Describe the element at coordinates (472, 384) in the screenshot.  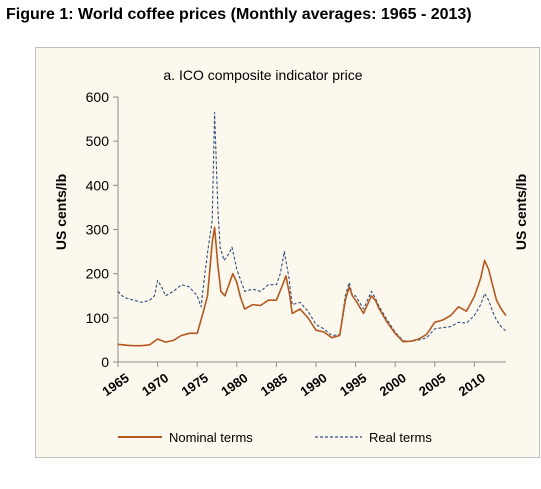
I see `x-tick-label: 2010` at that location.